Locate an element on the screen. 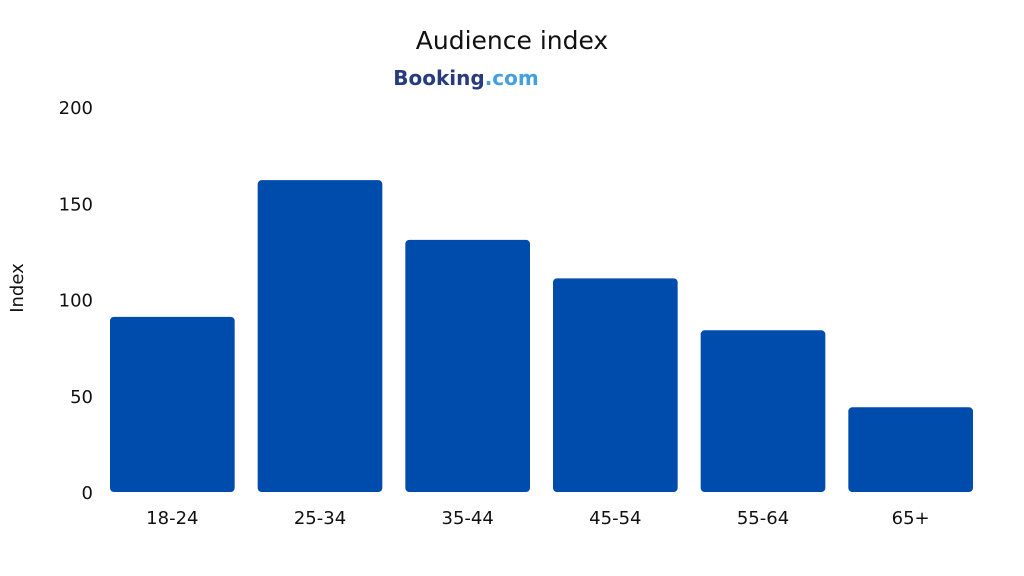  x-tick-label: 35-44 is located at coordinates (468, 518).